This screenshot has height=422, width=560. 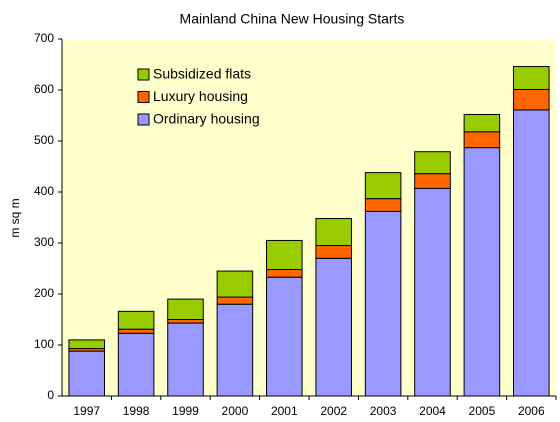 What do you see at coordinates (44, 242) in the screenshot?
I see `y-tick-label: 300` at bounding box center [44, 242].